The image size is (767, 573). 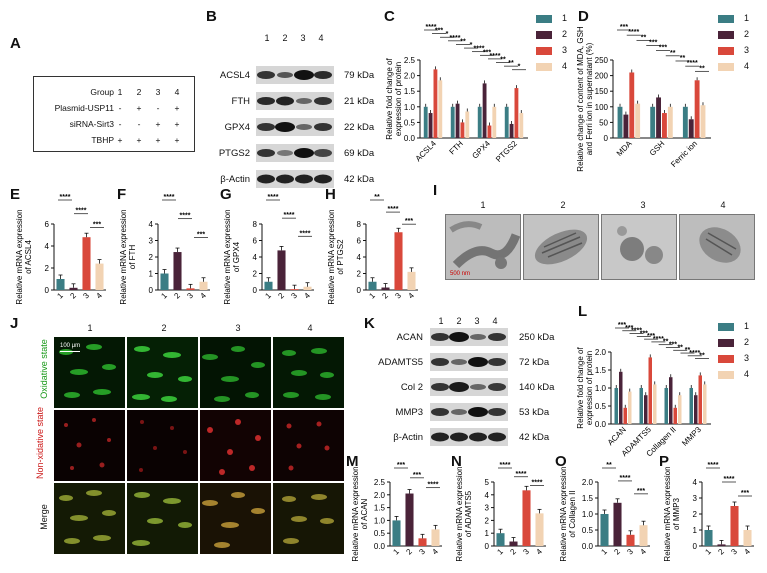 What do you see at coordinates (177, 108) in the screenshot?
I see `table-cell: +` at bounding box center [177, 108].